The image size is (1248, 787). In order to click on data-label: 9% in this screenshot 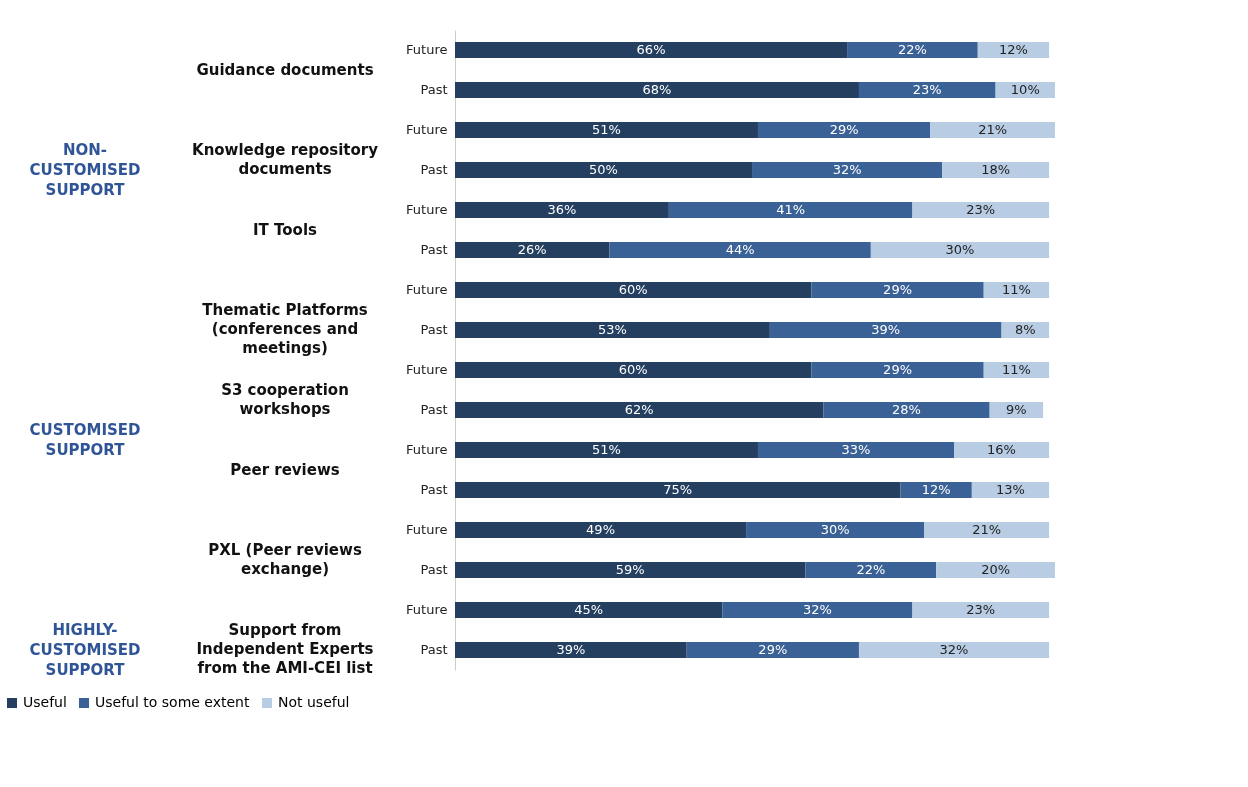, I will do `click(1016, 409)`.